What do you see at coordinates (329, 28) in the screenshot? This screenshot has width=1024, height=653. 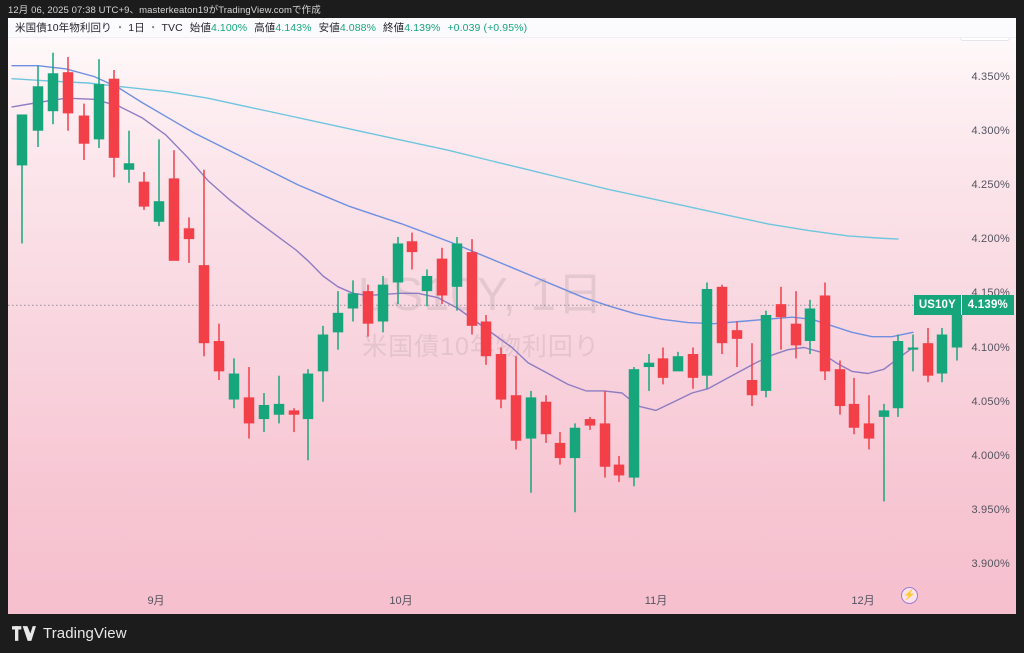 I see `legend-low-label: 安値` at bounding box center [329, 28].